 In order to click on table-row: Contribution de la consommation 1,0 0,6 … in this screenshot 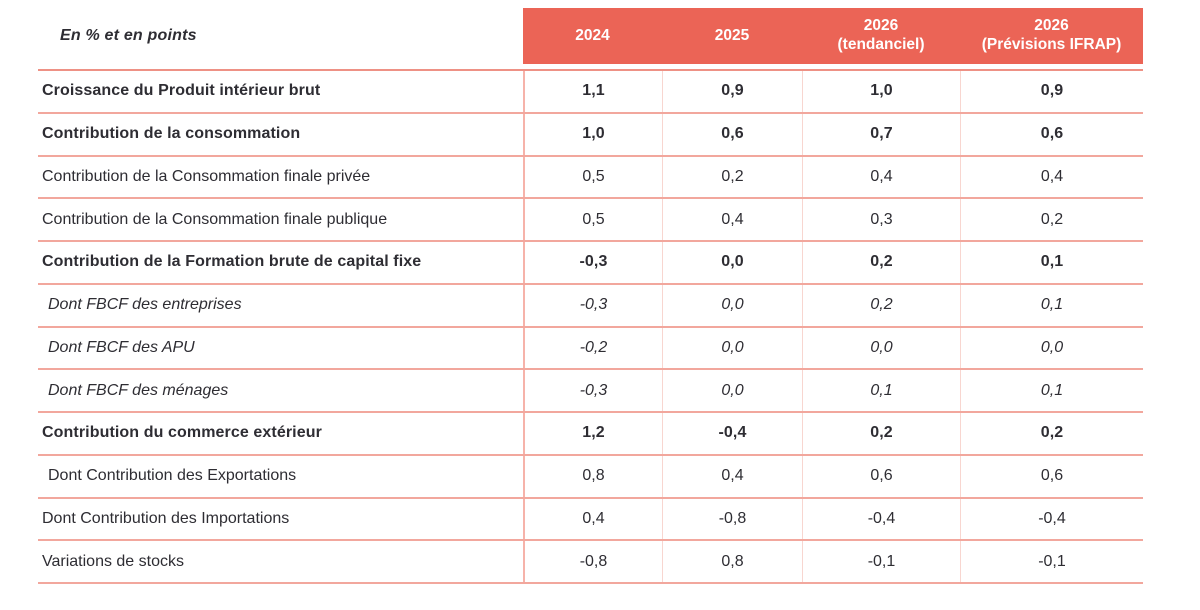, I will do `click(590, 135)`.